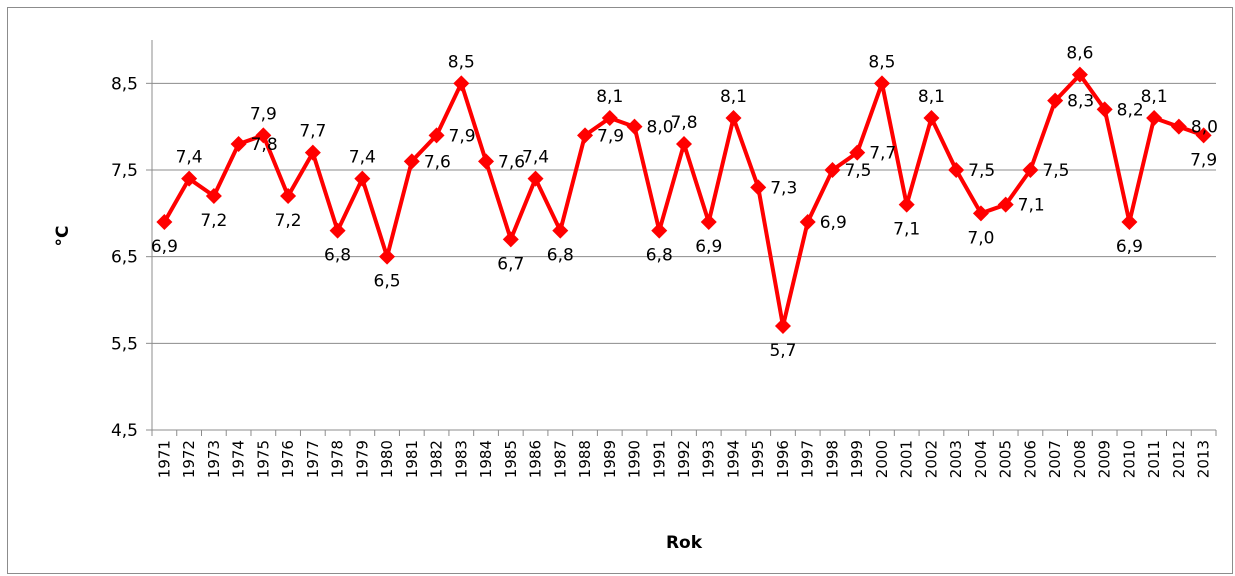  Describe the element at coordinates (387, 282) in the screenshot. I see `data-label: 6,5` at that location.